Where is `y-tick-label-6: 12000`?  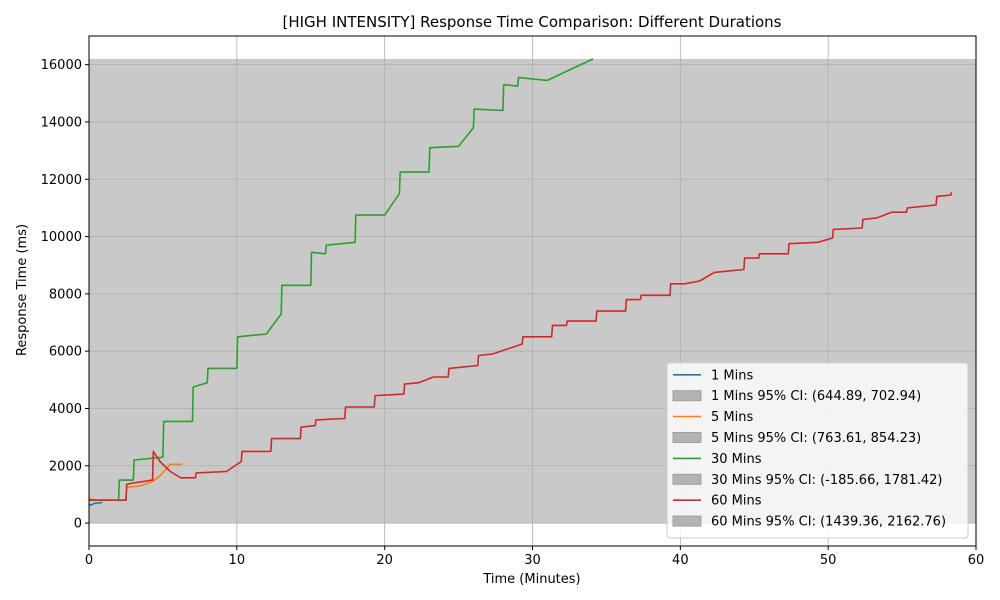
y-tick-label-6: 12000 is located at coordinates (61, 180).